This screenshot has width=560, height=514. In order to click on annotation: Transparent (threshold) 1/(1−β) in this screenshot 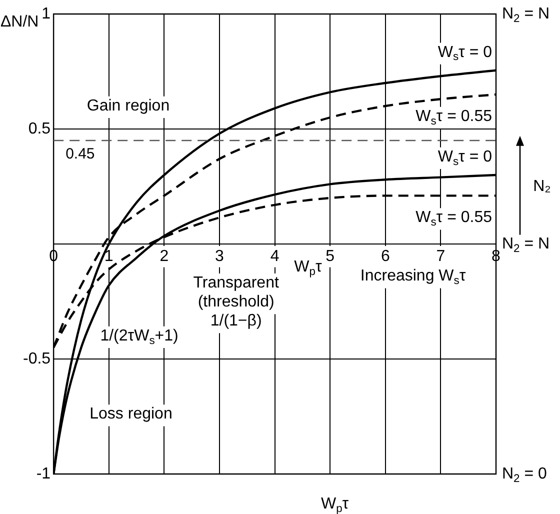, I will do `click(236, 302)`.